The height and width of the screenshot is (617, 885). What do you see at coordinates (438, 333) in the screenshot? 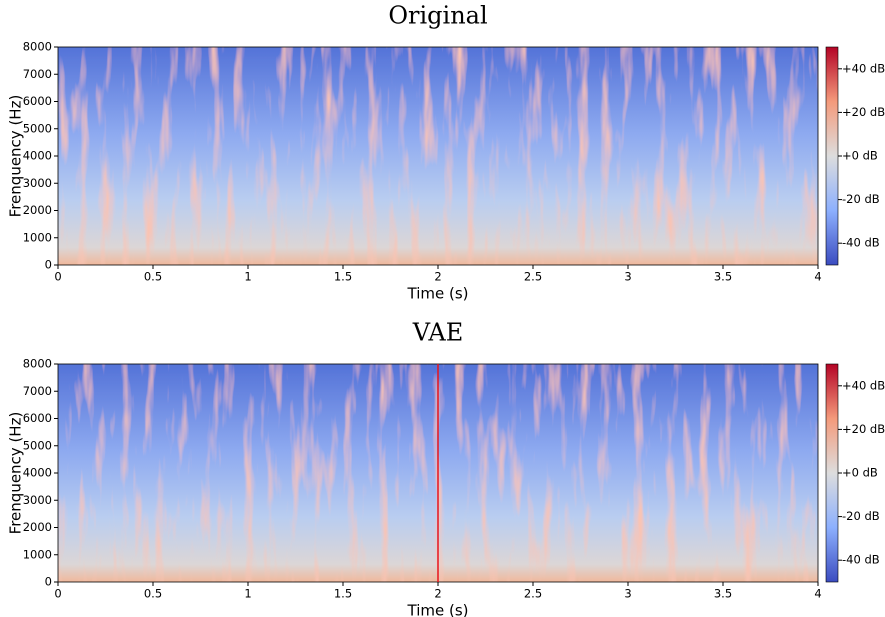
I see `chart-title: VAE` at bounding box center [438, 333].